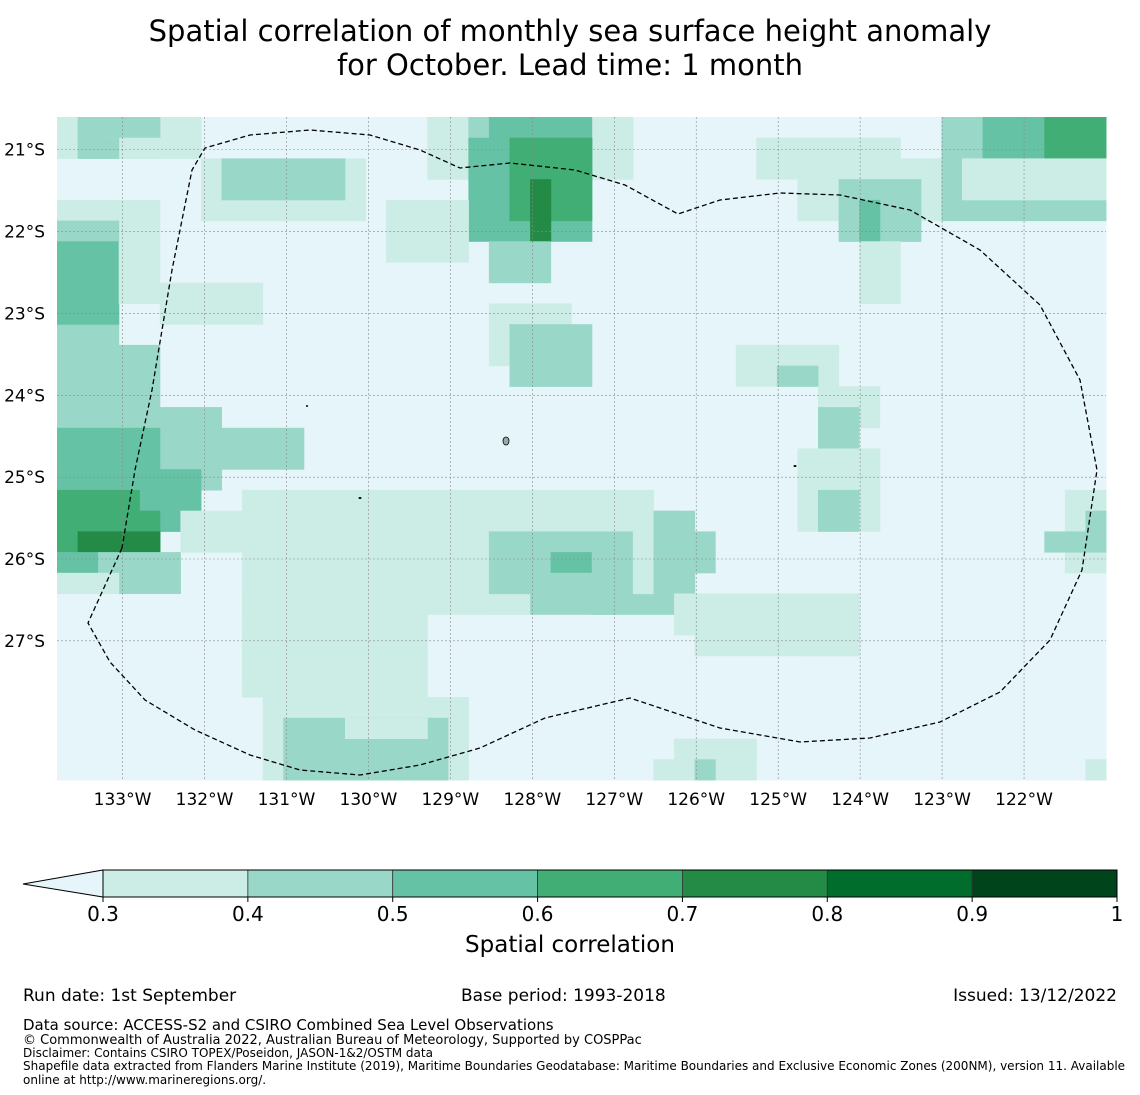  Describe the element at coordinates (369, 800) in the screenshot. I see `lon-tick-label: 130°W` at that location.